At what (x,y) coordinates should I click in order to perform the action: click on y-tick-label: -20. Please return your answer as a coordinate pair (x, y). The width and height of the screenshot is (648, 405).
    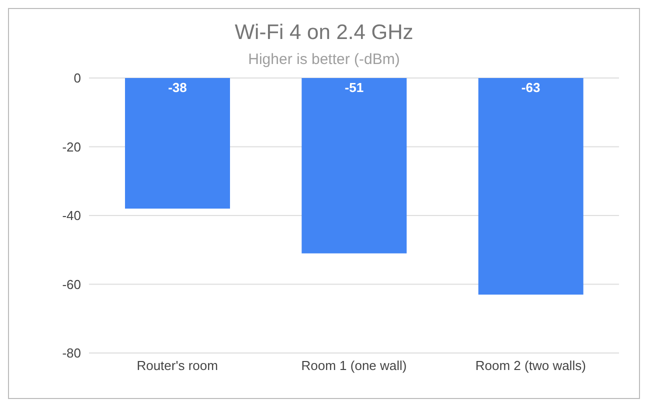
    Looking at the image, I should click on (71, 146).